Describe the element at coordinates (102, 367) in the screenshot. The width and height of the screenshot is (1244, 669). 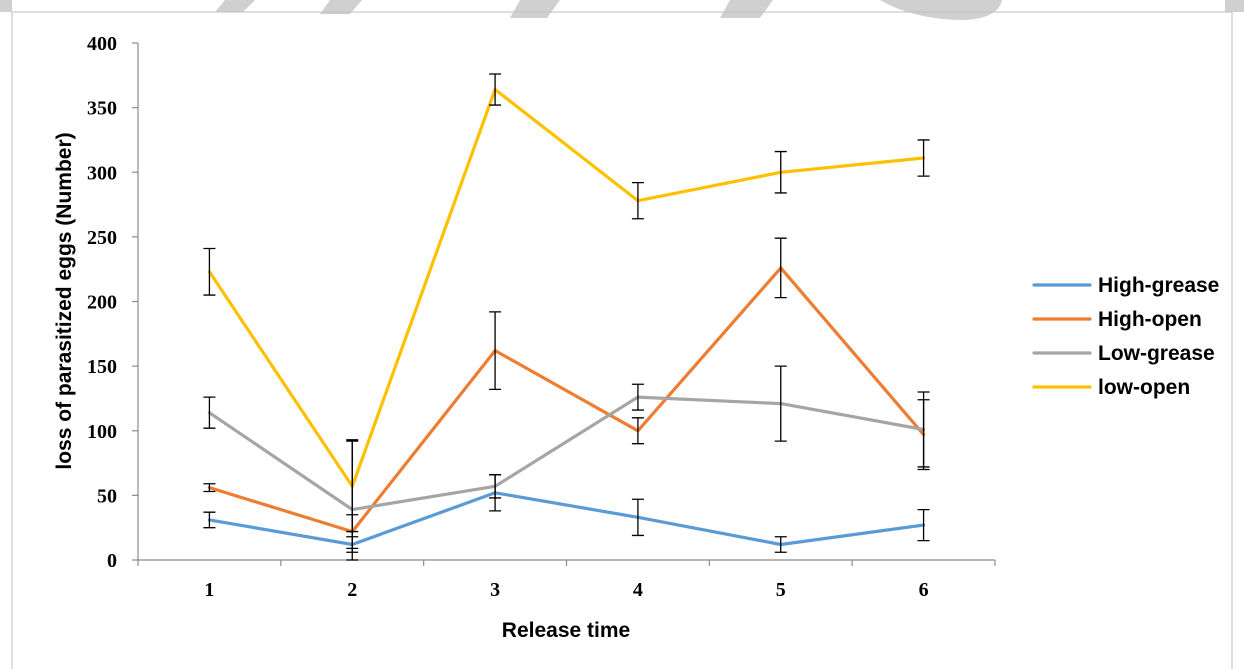
I see `y-tick-label: 150` at that location.